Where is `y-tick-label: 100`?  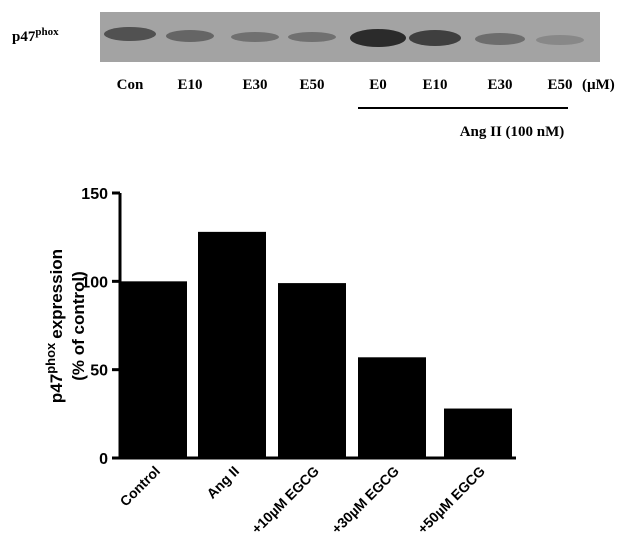
y-tick-label: 100 is located at coordinates (94, 282).